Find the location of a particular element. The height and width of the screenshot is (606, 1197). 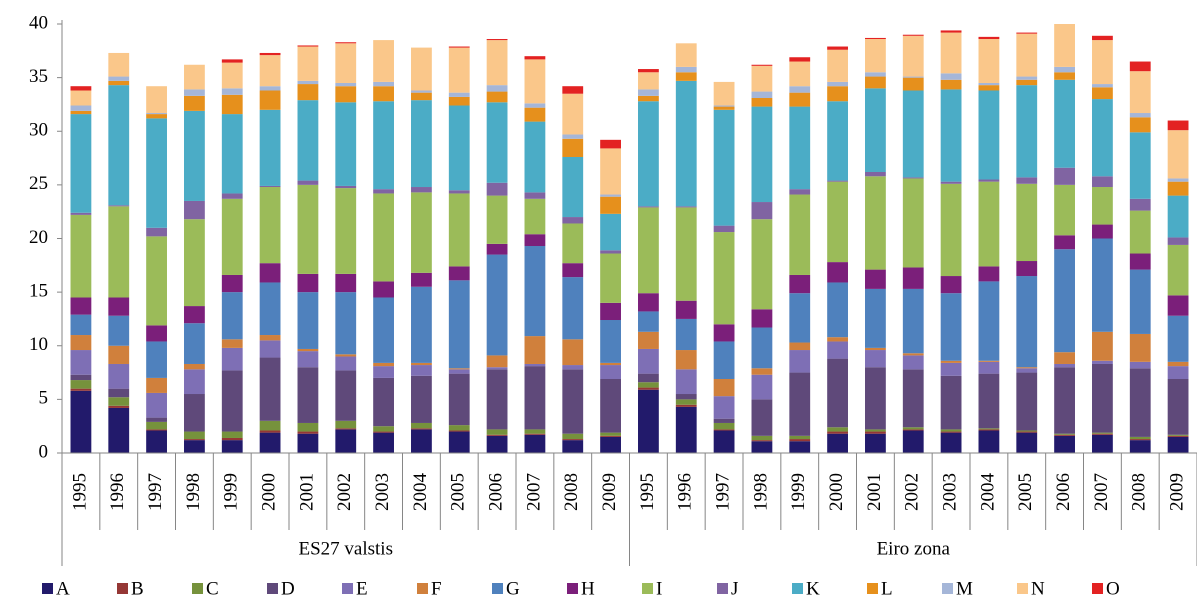

x-tick-label: 1995 is located at coordinates (647, 492).